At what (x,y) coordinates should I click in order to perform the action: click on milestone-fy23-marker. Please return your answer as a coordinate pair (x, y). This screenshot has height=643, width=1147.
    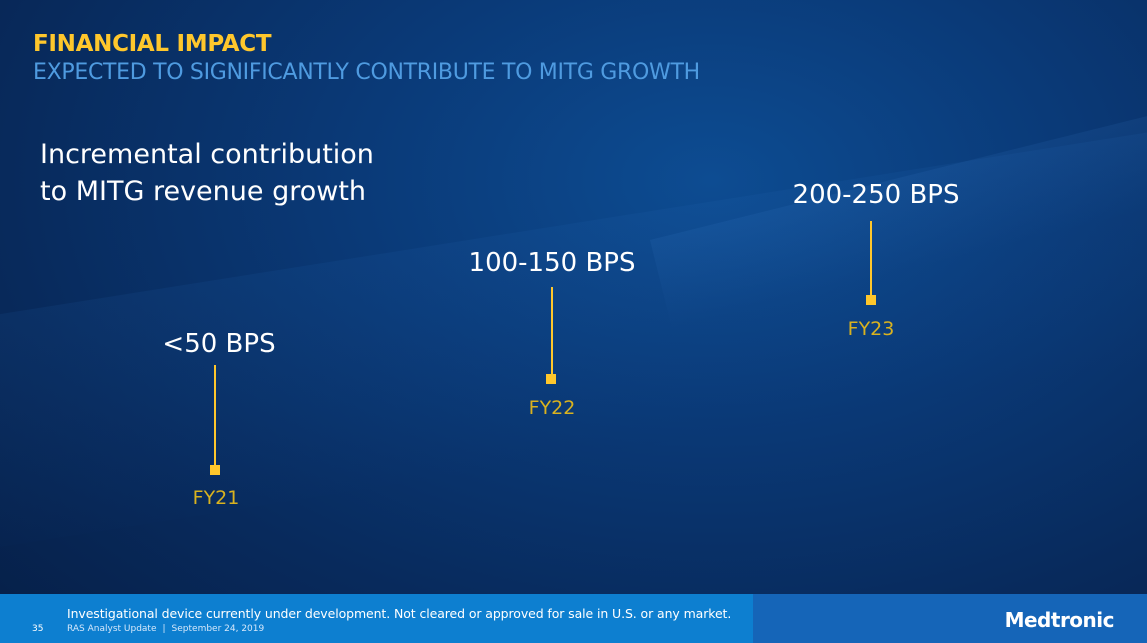
    Looking at the image, I should click on (871, 300).